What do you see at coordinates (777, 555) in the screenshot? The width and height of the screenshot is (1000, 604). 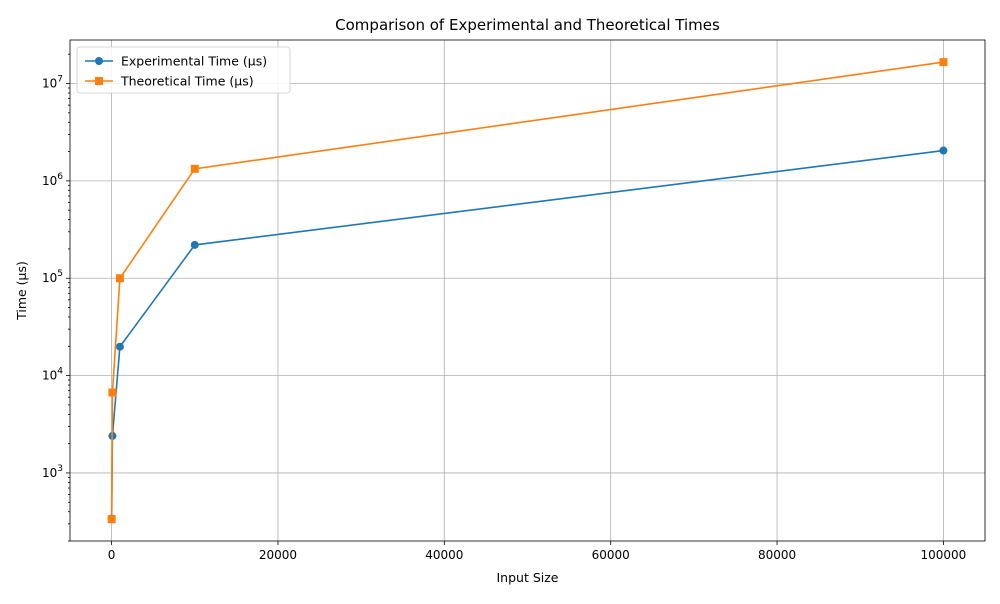 I see `x-tick-label: 80000` at bounding box center [777, 555].